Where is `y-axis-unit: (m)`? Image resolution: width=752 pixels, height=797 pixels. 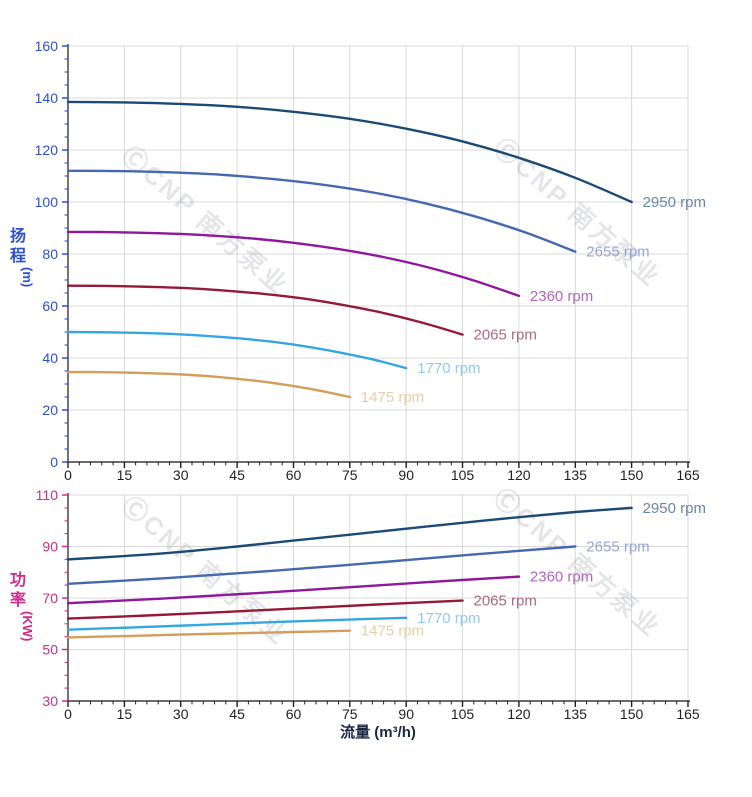
y-axis-unit: (m) is located at coordinates (27, 277).